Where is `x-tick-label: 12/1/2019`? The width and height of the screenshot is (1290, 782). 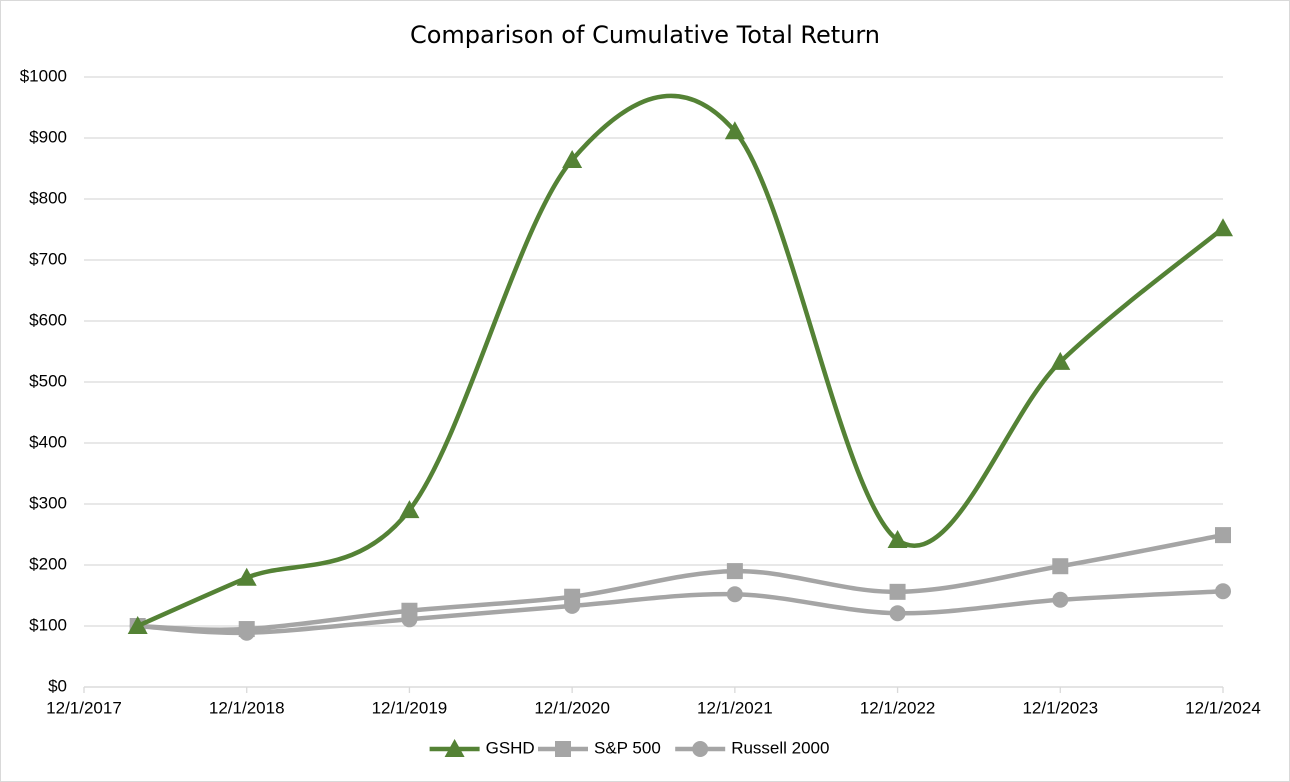
x-tick-label: 12/1/2019 is located at coordinates (410, 707).